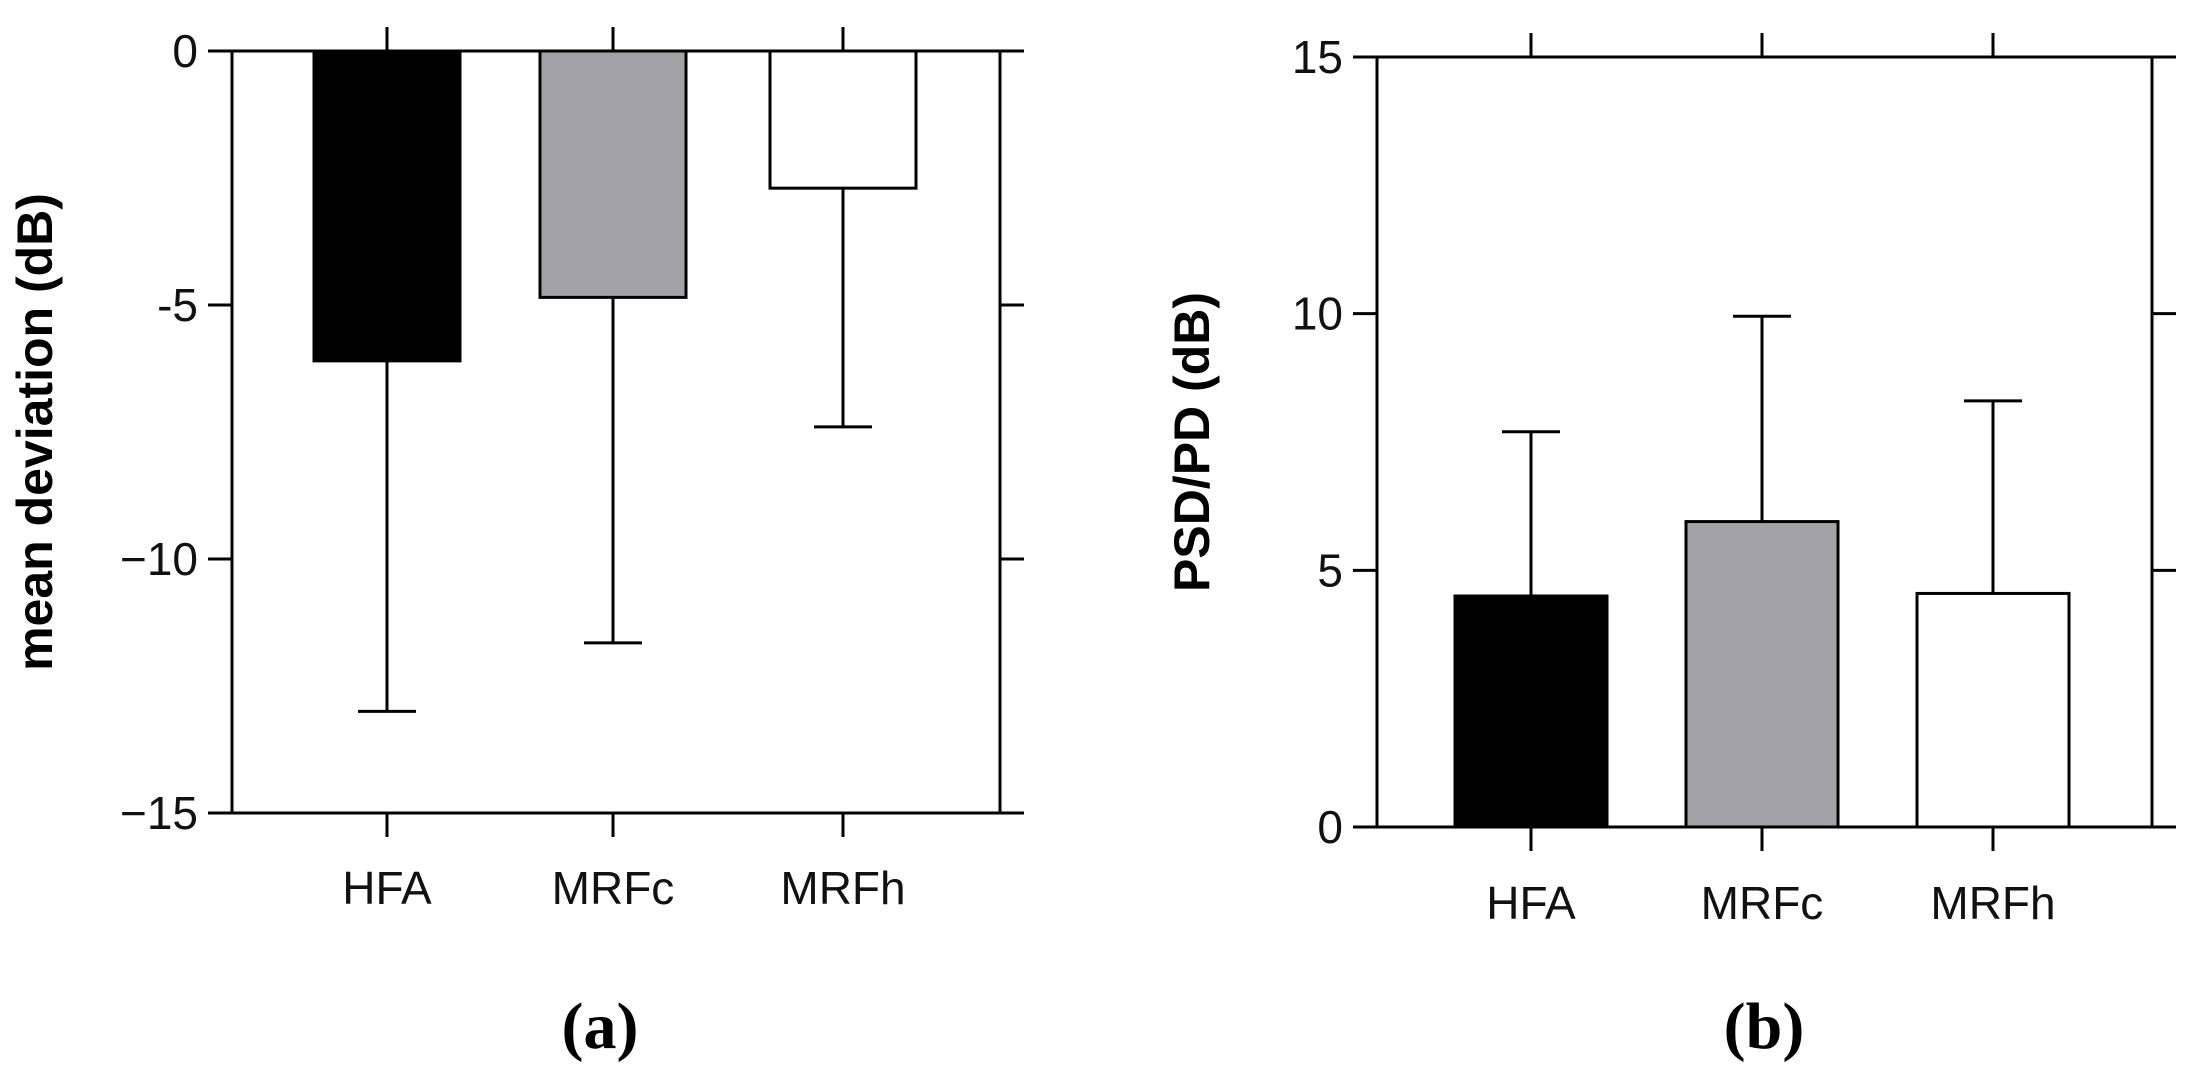 The height and width of the screenshot is (1072, 2188). What do you see at coordinates (1192, 442) in the screenshot?
I see `y-axis-title: PSD/PD (dB)` at bounding box center [1192, 442].